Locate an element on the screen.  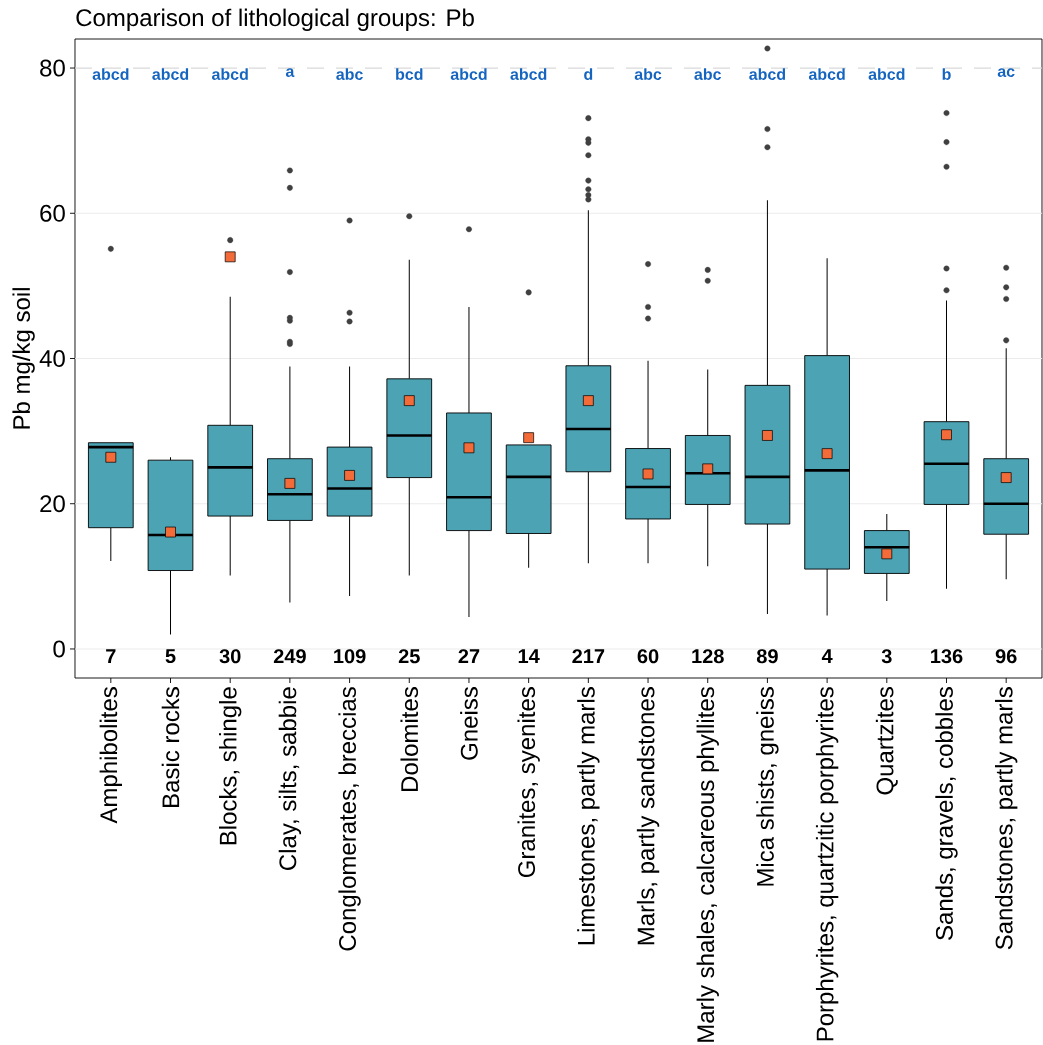
x-tick-label: Blocks, shingle is located at coordinates (230, 766).